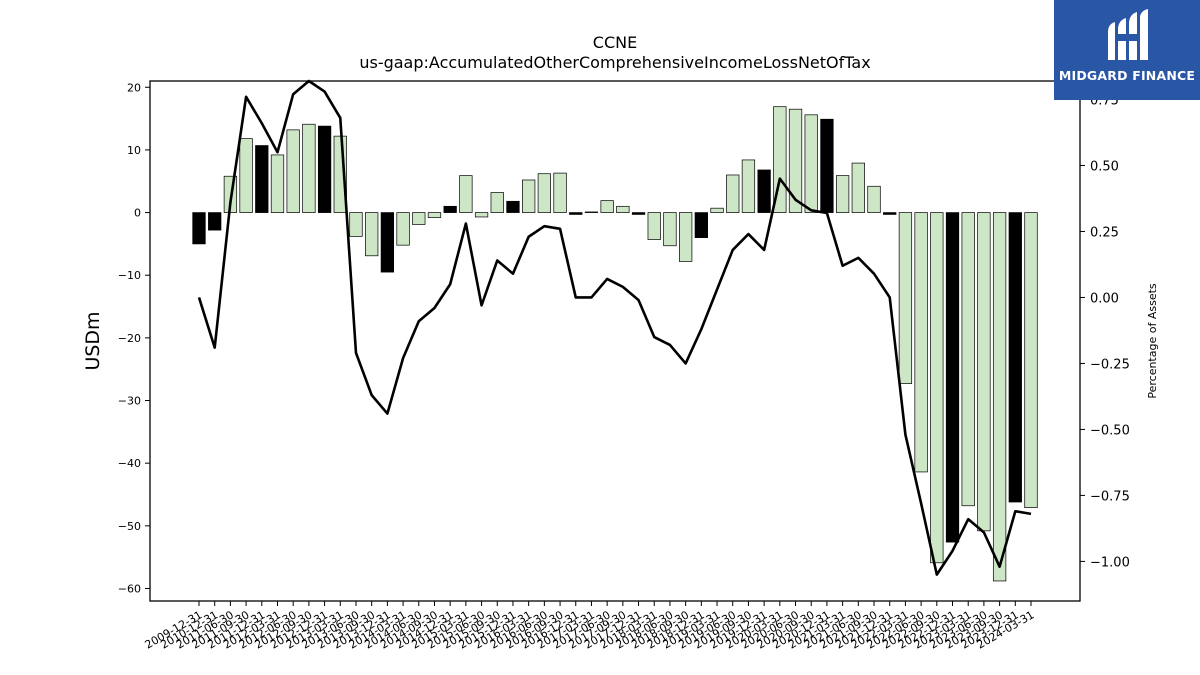  I want to click on chart-title: CCNE, so click(615, 42).